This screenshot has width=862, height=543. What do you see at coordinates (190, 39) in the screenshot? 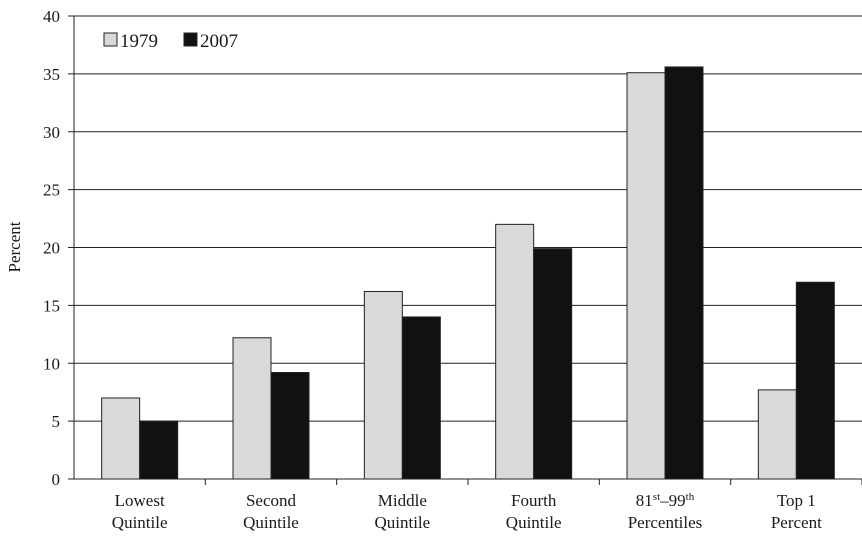
I see `legend-swatch-2007` at bounding box center [190, 39].